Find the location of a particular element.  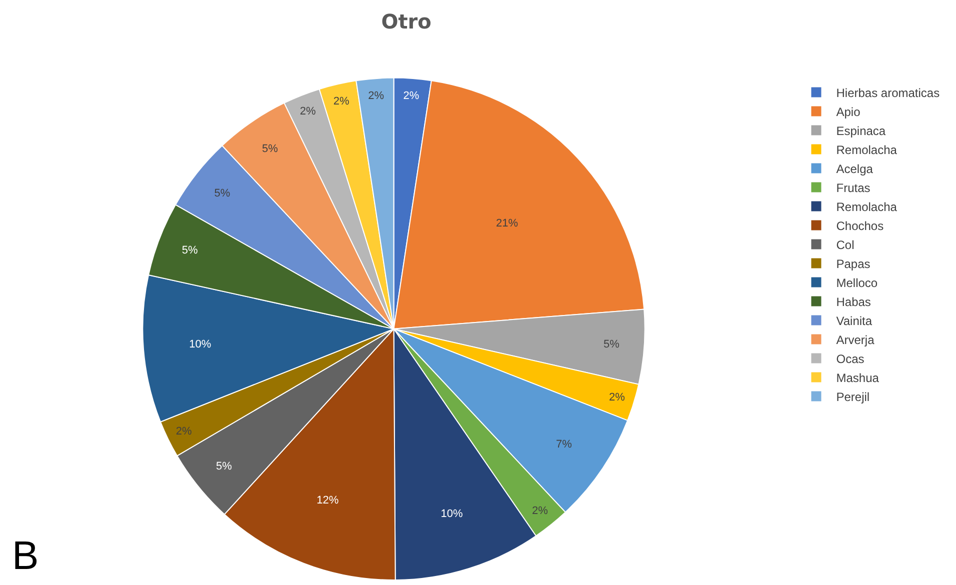

legend-label: Hierbas aromaticas is located at coordinates (888, 93).